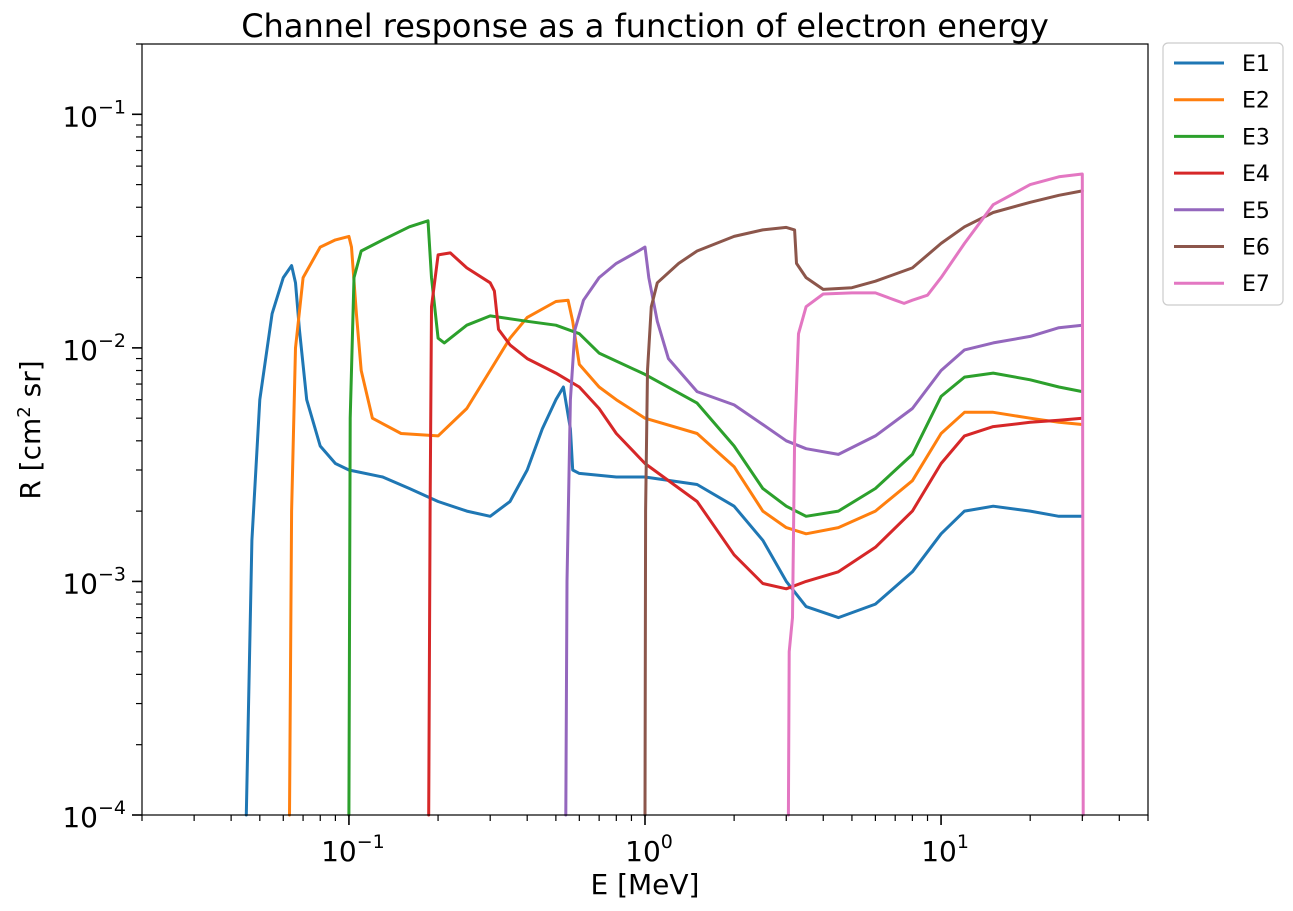 The width and height of the screenshot is (1293, 911). I want to click on x-tick-label: 10⁰, so click(649, 849).